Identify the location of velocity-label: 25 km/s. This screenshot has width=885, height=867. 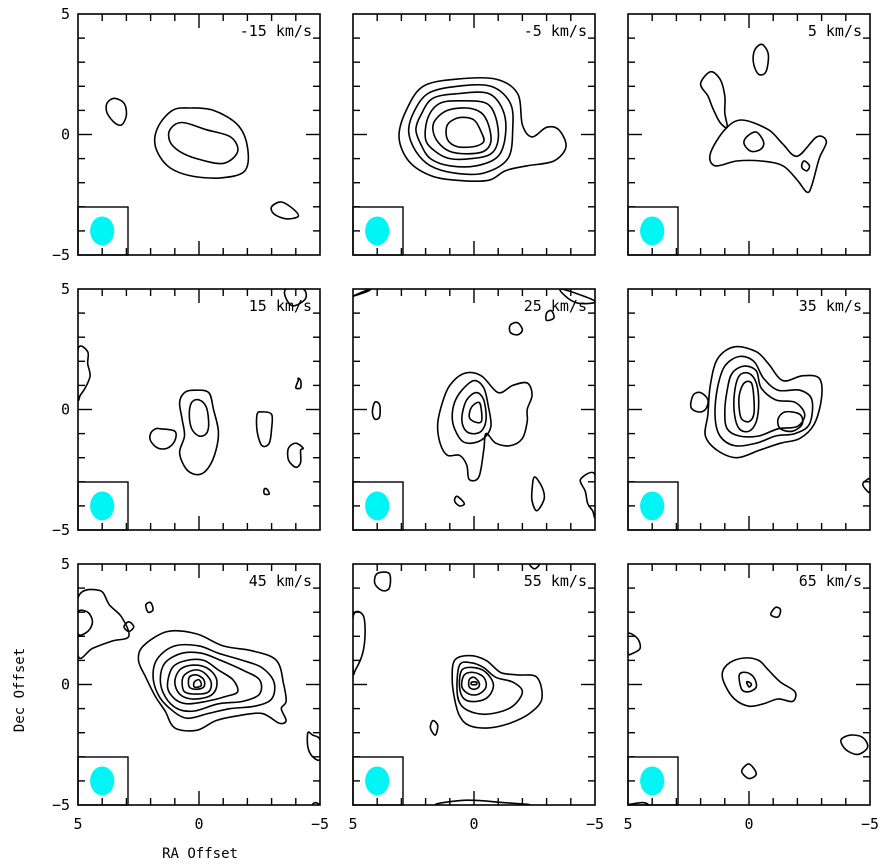
(555, 306).